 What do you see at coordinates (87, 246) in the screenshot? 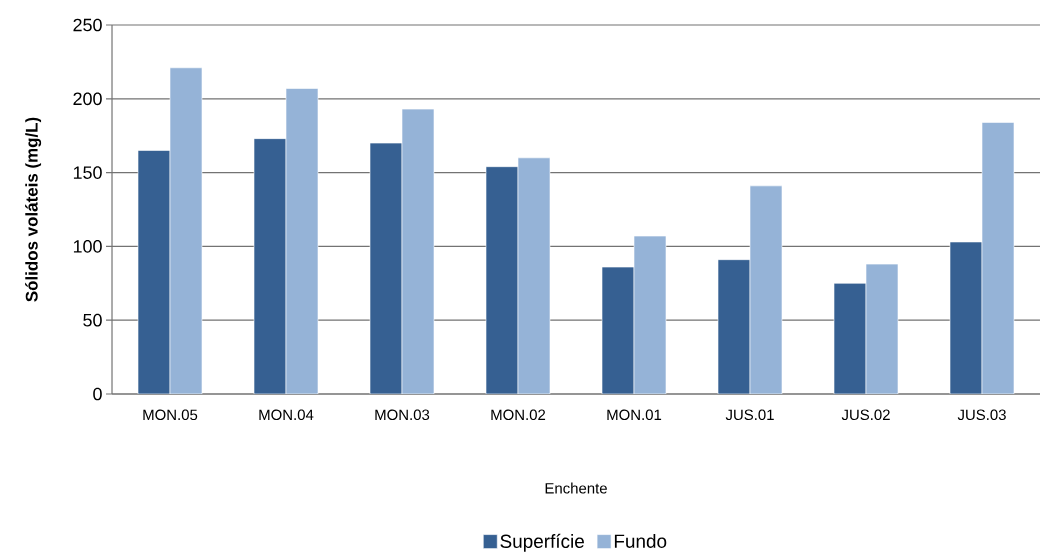
I see `y-tick-label: 100` at bounding box center [87, 246].